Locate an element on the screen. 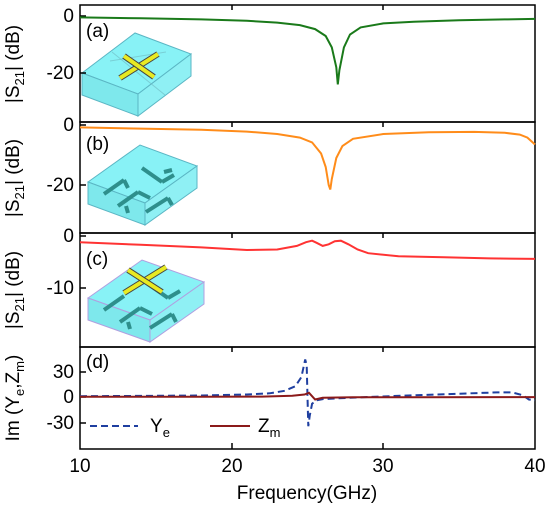 Image resolution: width=550 pixels, height=513 pixels. panel-a-ytick-minus20: -20 is located at coordinates (60, 73).